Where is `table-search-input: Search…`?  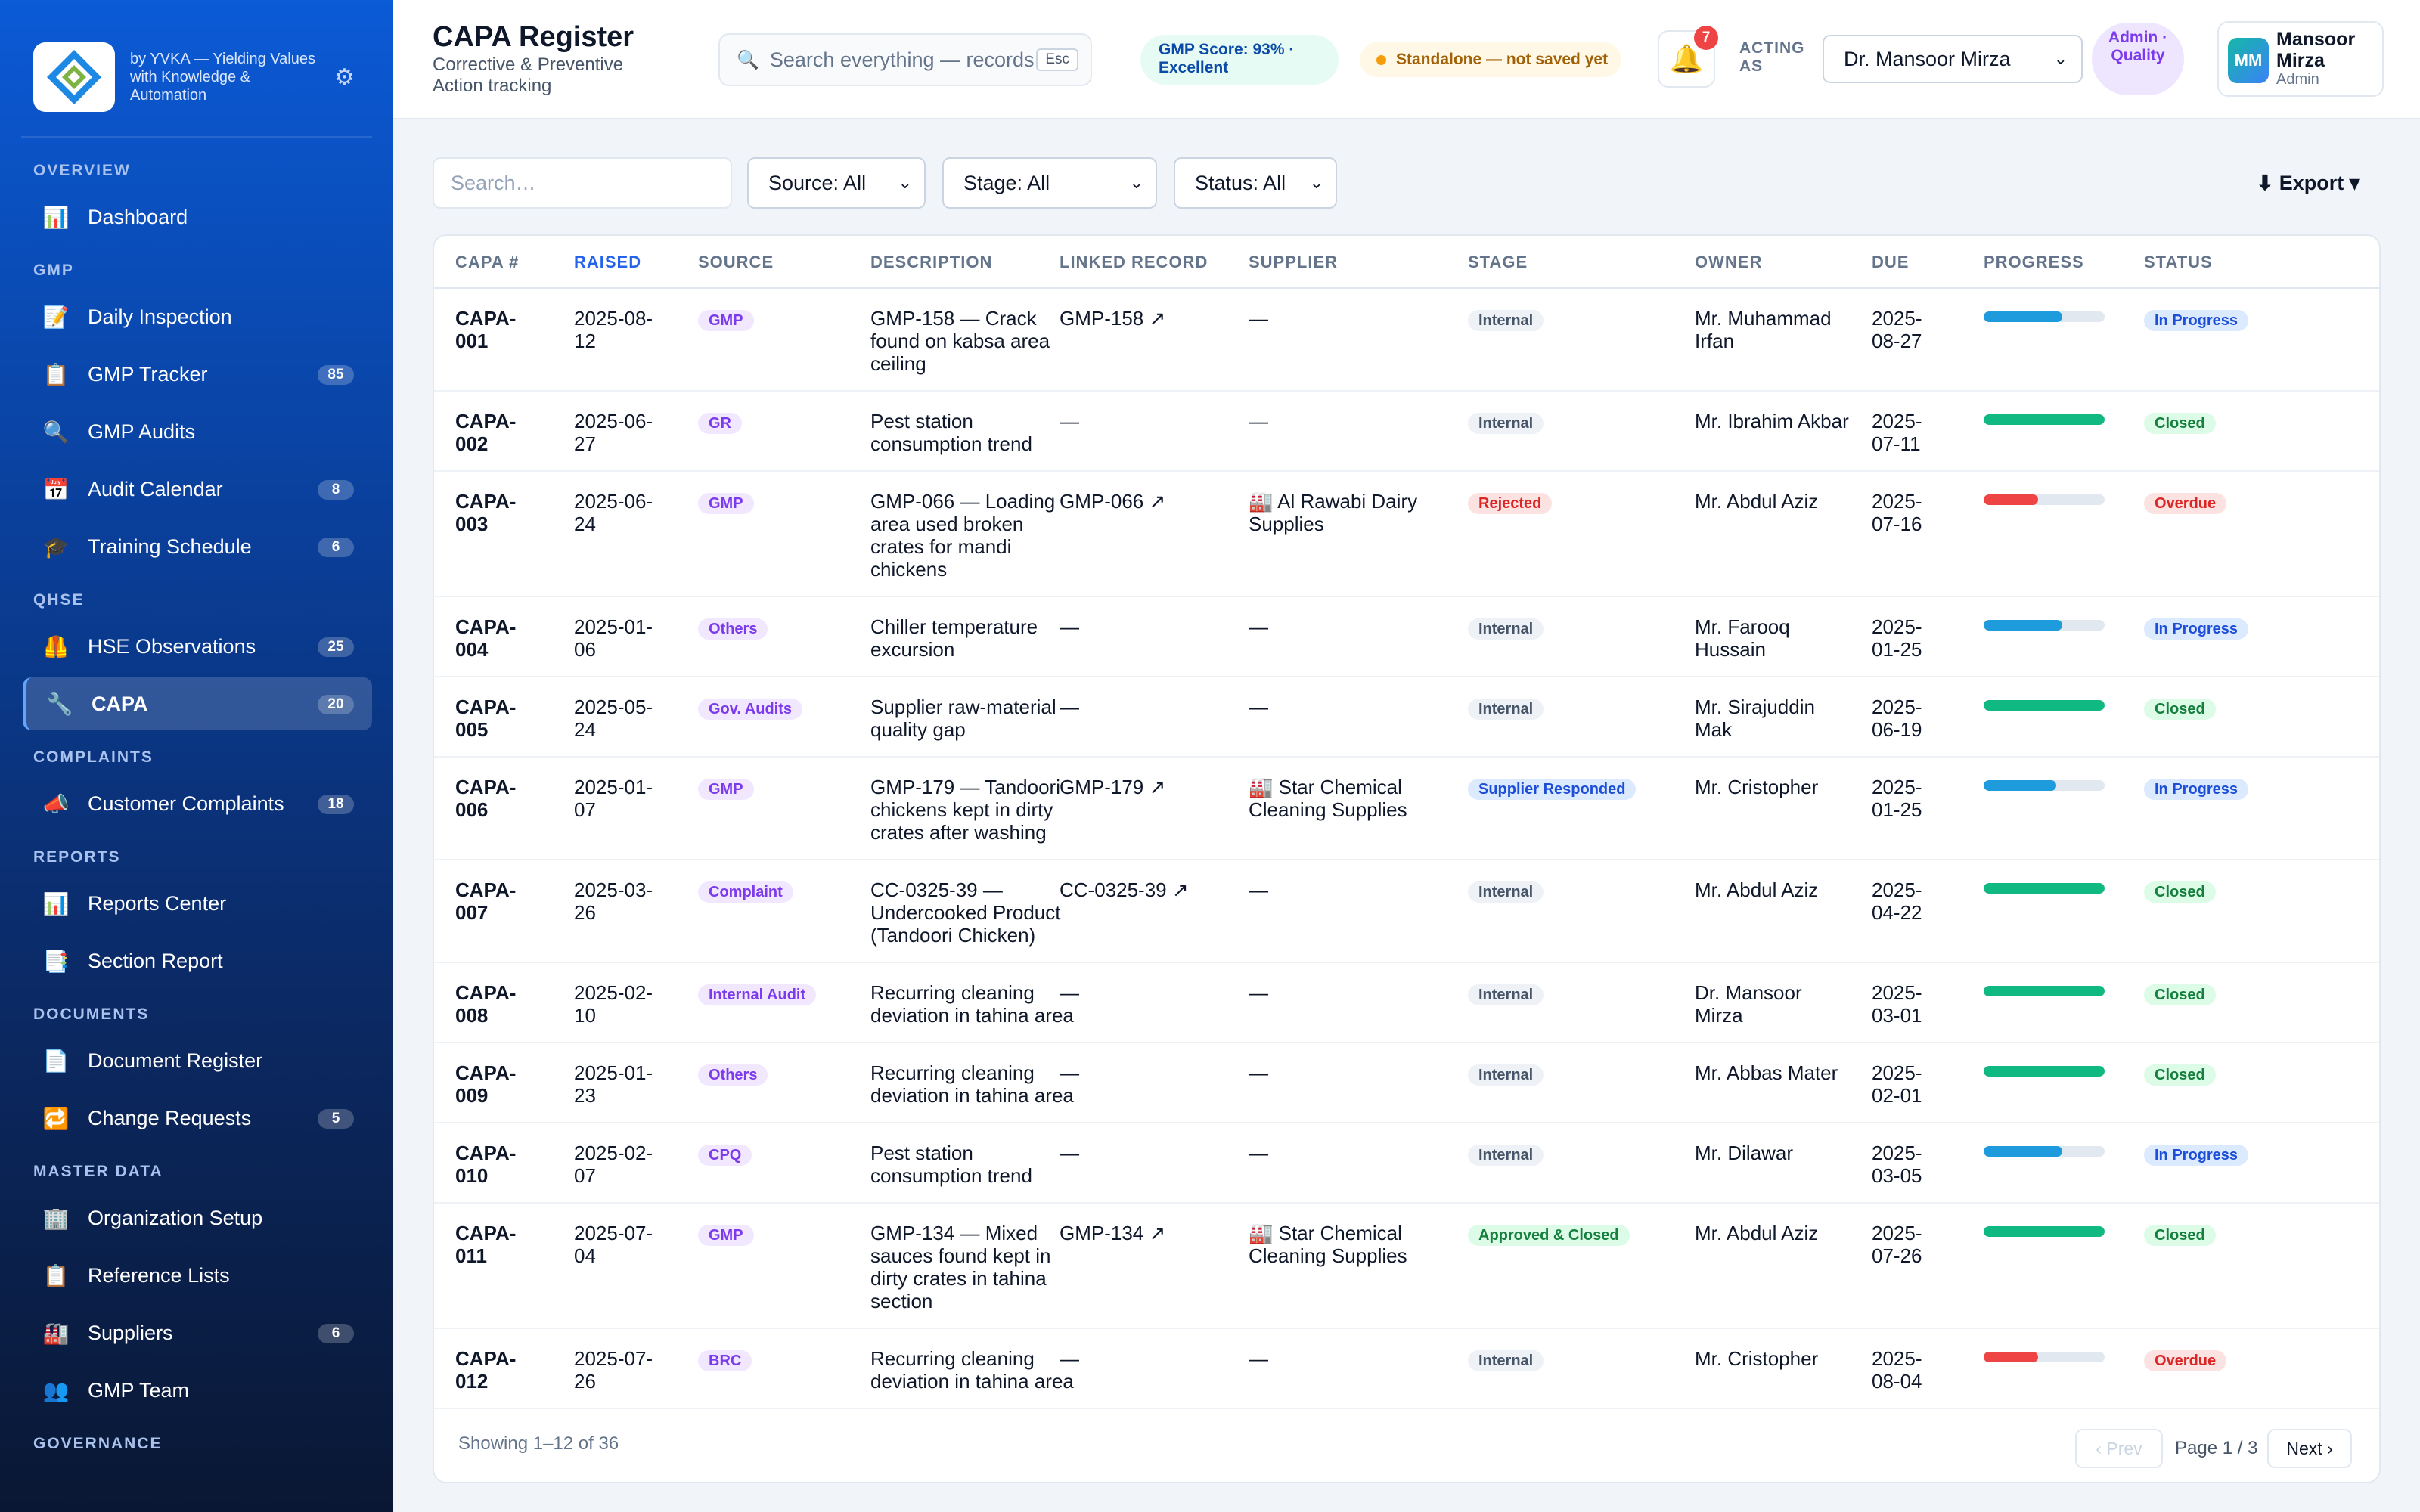 table-search-input: Search… is located at coordinates (582, 183).